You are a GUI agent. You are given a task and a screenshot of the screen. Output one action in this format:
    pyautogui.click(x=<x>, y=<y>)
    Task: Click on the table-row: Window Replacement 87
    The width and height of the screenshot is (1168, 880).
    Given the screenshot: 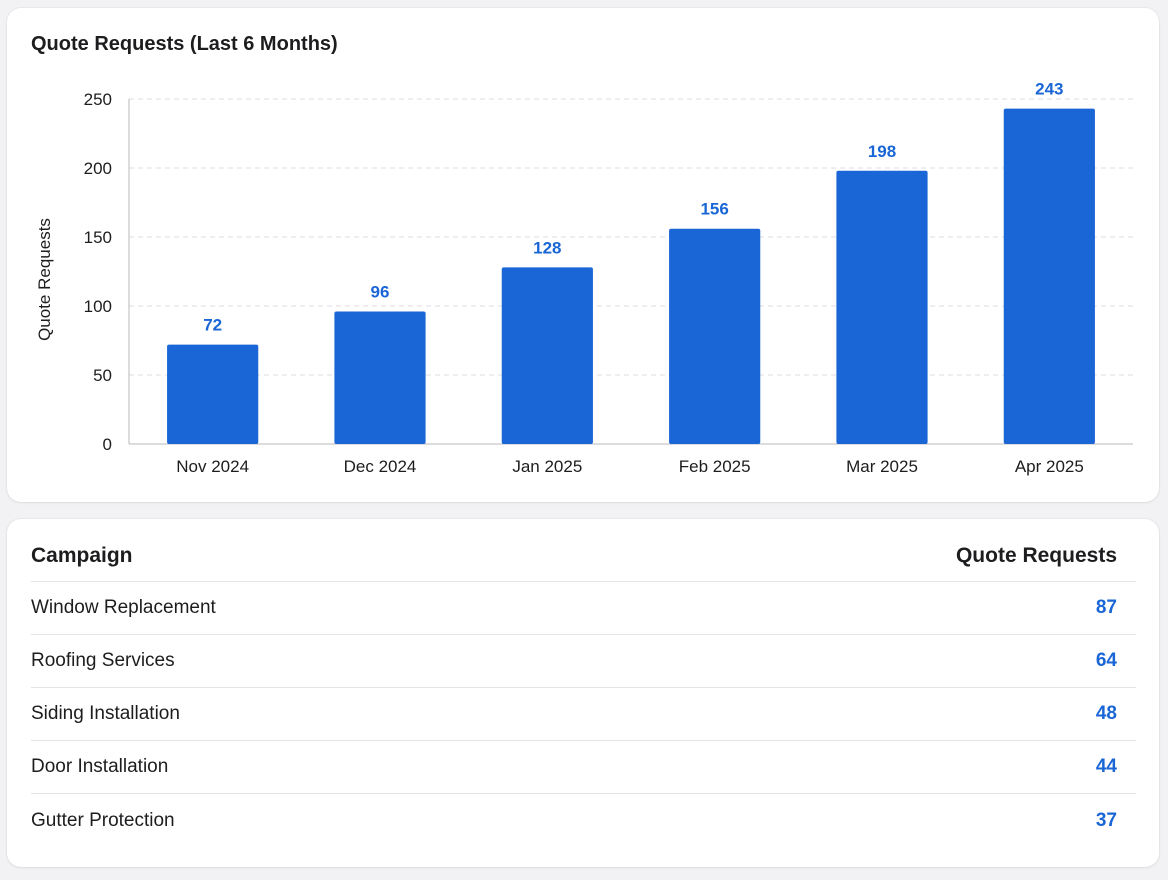 What is the action you would take?
    pyautogui.click(x=583, y=608)
    